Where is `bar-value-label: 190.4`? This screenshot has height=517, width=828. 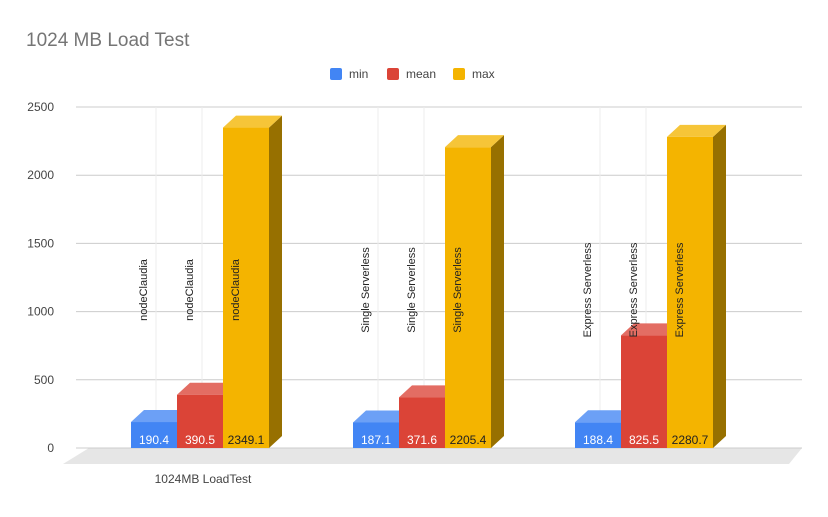 bar-value-label: 190.4 is located at coordinates (154, 440).